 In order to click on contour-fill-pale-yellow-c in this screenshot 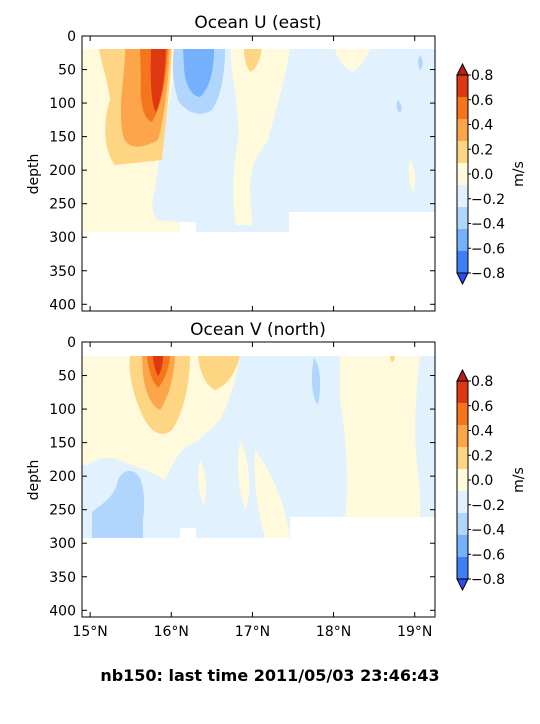, I will do `click(244, 475)`.